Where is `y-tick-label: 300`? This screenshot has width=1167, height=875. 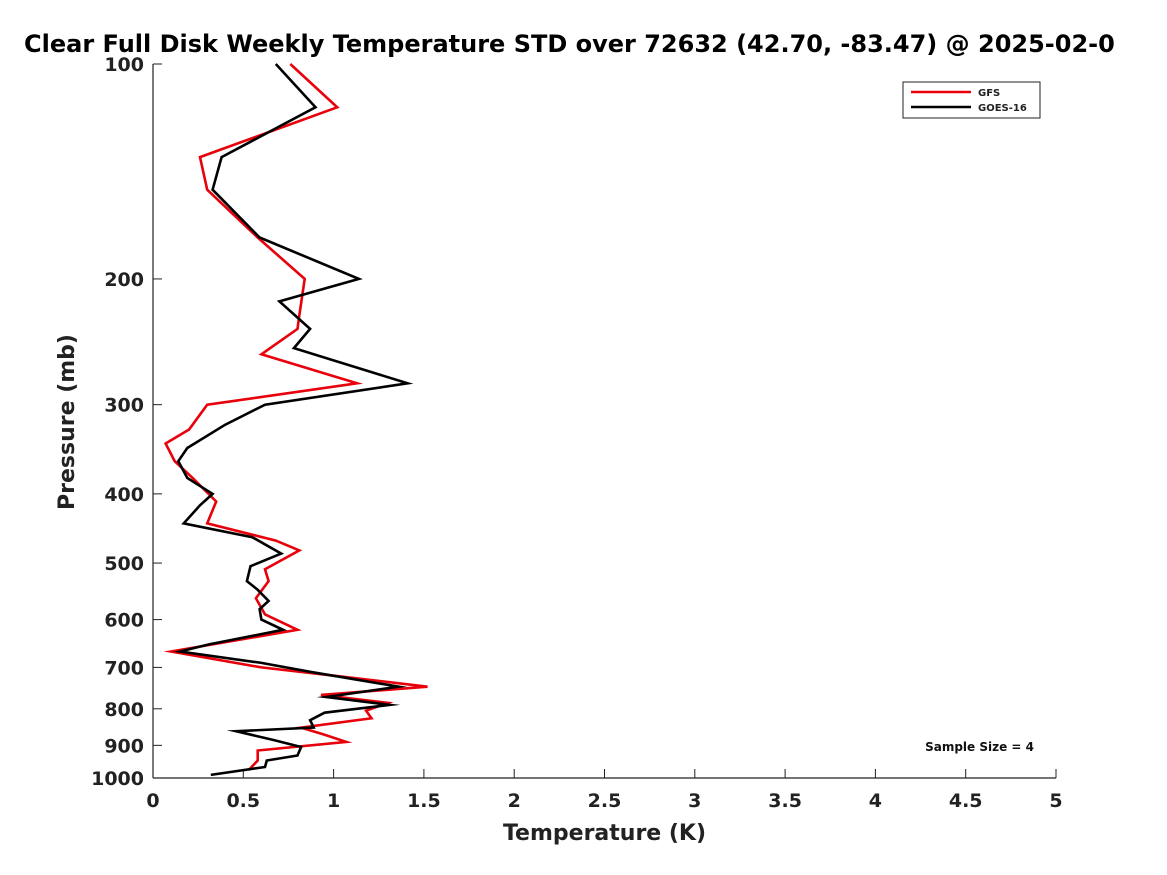
y-tick-label: 300 is located at coordinates (124, 406).